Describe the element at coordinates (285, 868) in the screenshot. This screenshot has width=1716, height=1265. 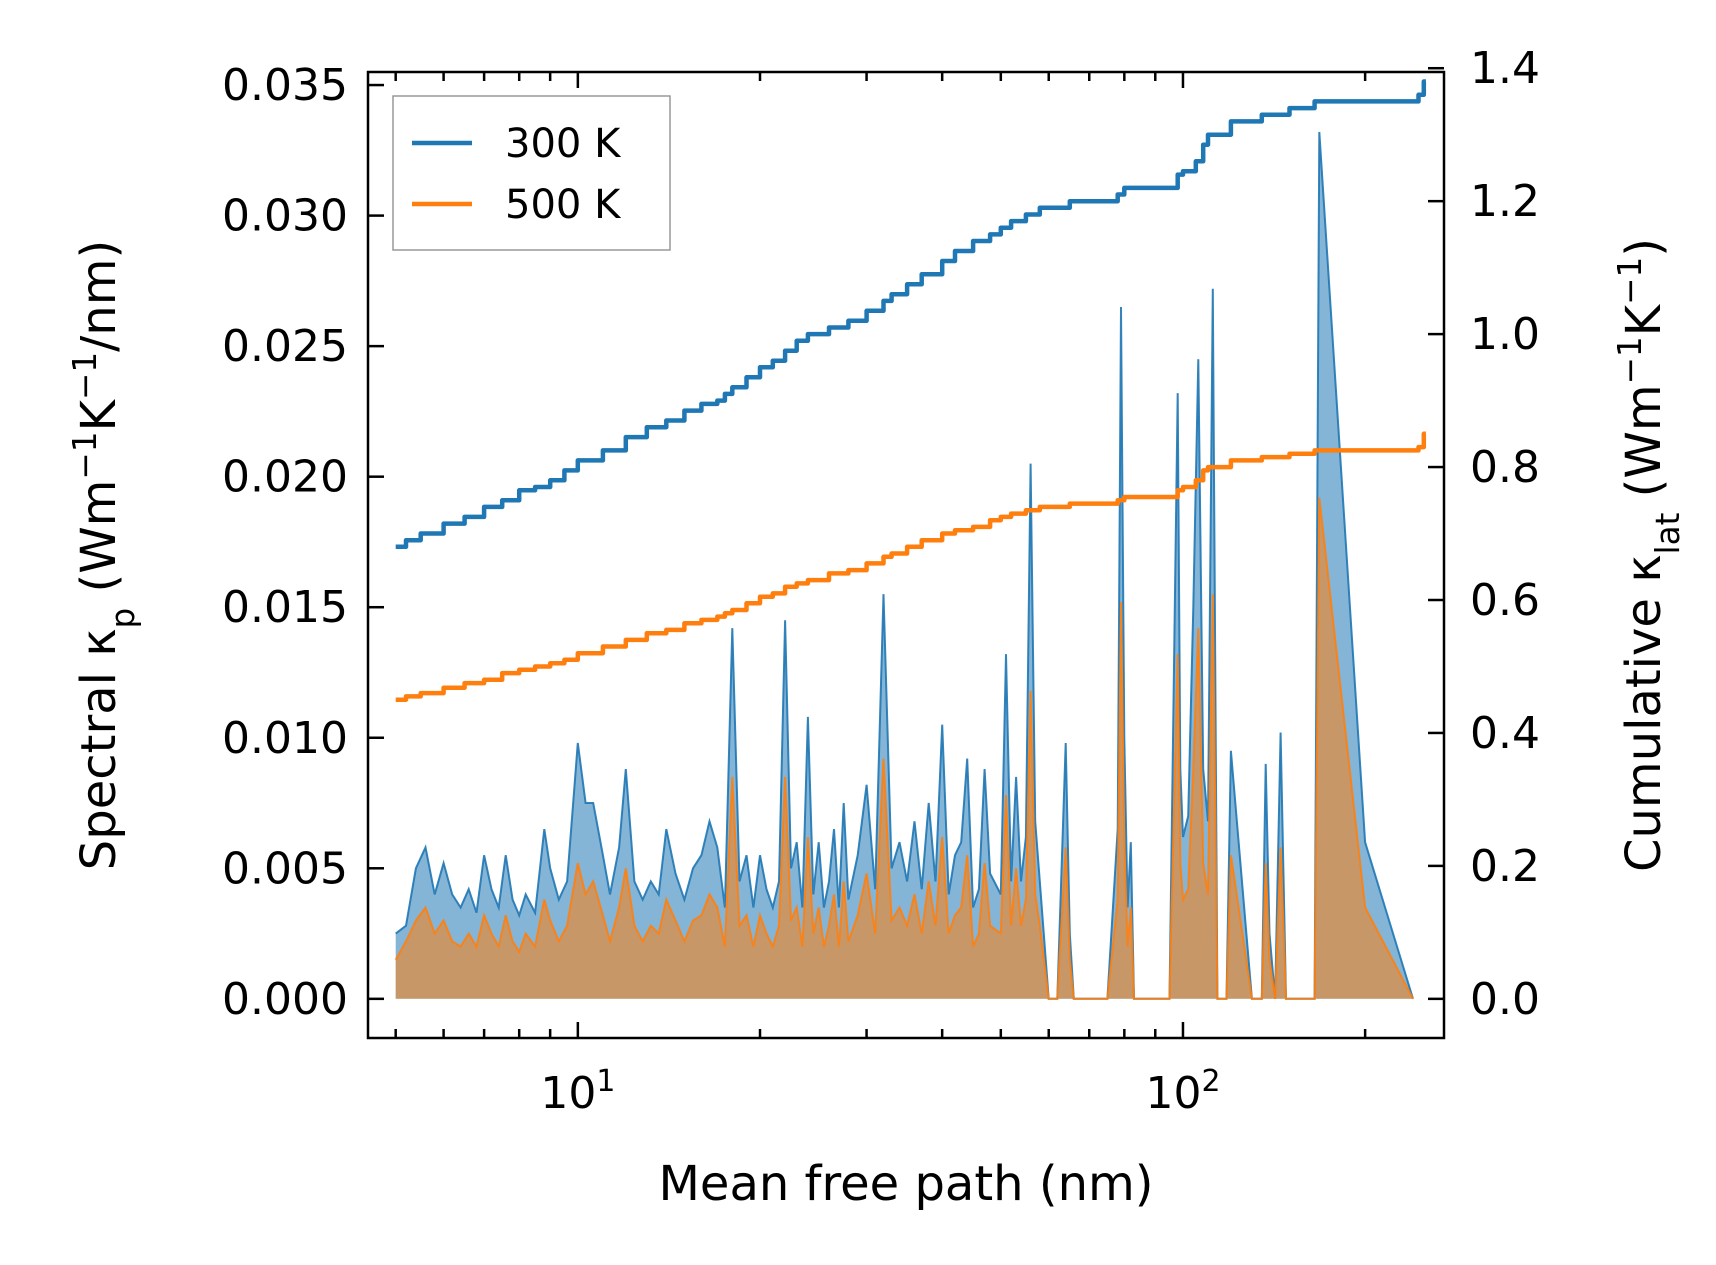
I see `y-left-tick-label: 0.005` at that location.